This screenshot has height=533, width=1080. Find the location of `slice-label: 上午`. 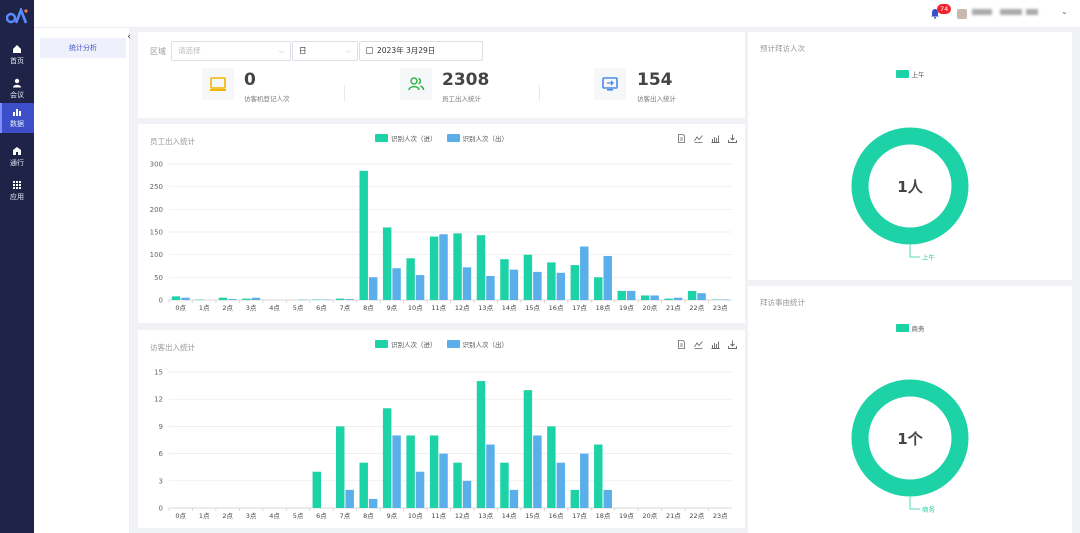

slice-label: 上午 is located at coordinates (929, 257).